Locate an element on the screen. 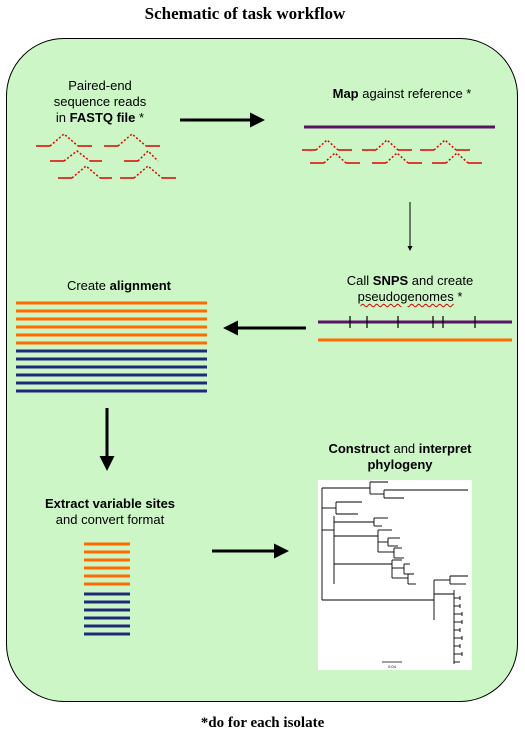  snps-label: Call SNPS and create pseudogenomes * is located at coordinates (410, 288).